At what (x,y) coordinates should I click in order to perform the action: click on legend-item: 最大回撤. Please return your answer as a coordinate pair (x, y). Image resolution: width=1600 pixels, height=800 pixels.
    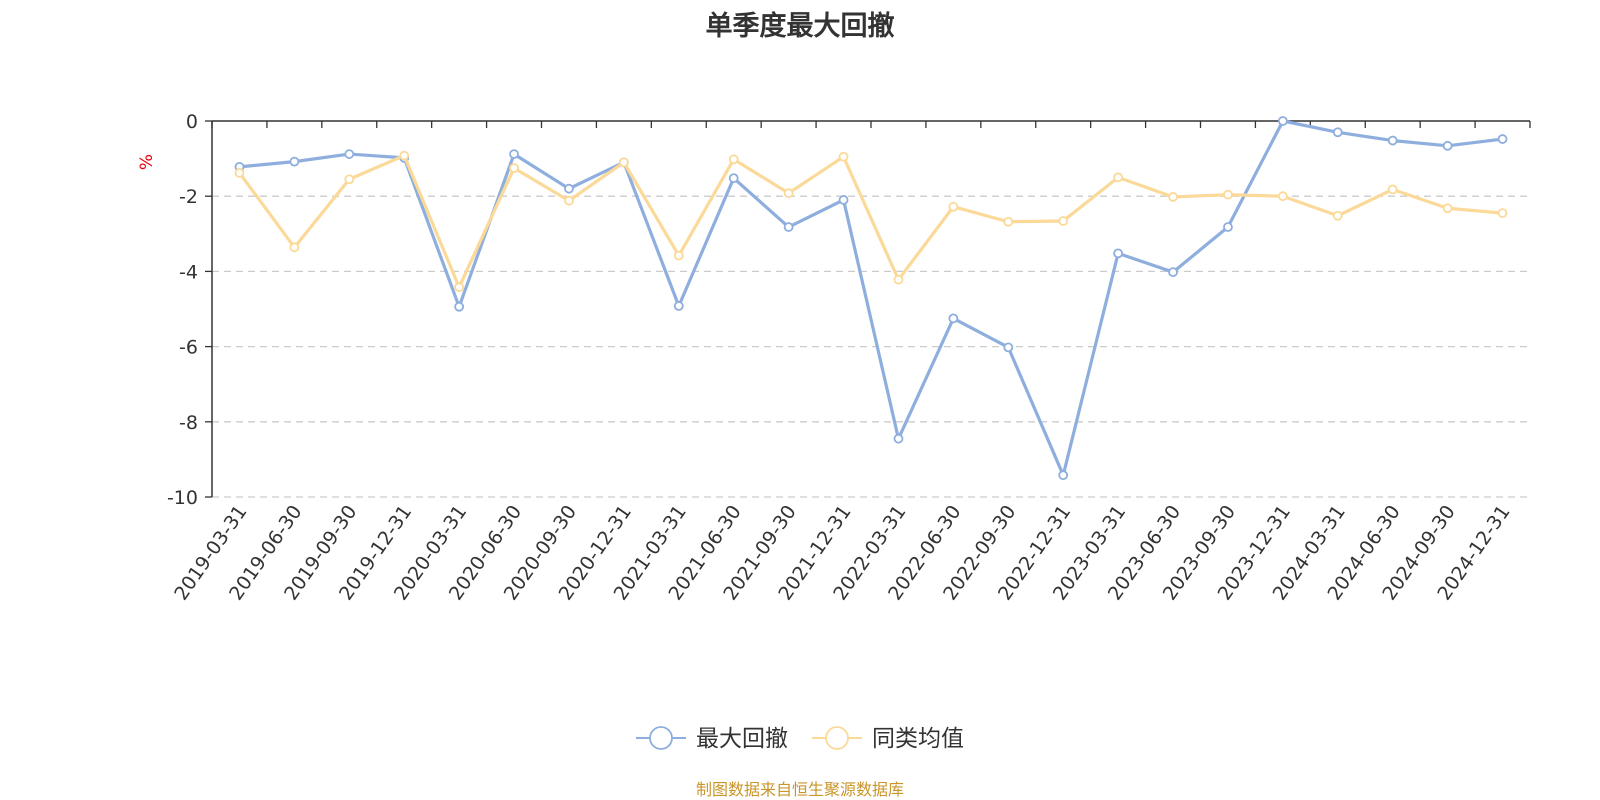
    Looking at the image, I should click on (712, 739).